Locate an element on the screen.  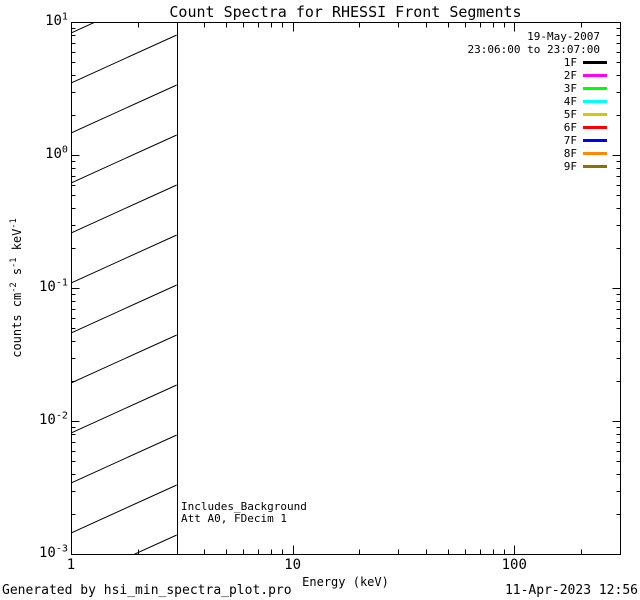
legend-time-range: 23:06:00 to 23:07:00 is located at coordinates (533, 49).